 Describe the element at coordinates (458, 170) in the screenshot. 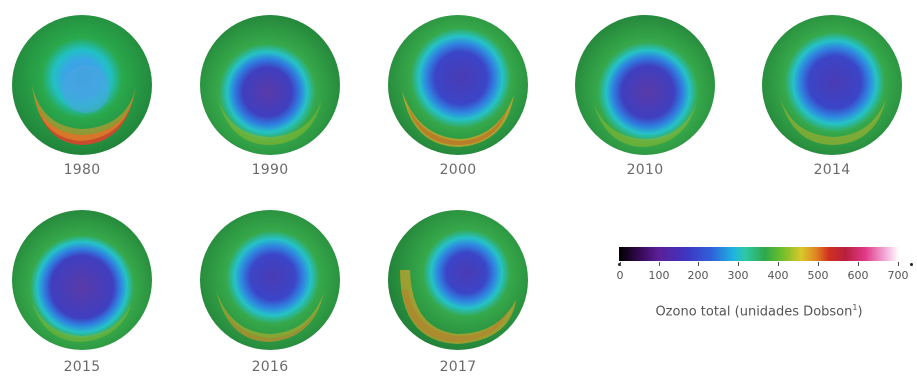

I see `year-label-2000: 2000` at that location.